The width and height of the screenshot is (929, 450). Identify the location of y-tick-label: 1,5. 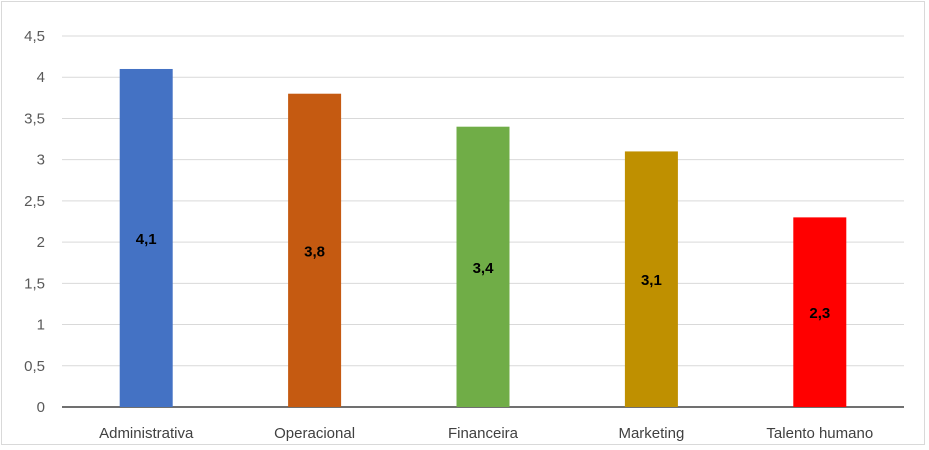
(34, 283).